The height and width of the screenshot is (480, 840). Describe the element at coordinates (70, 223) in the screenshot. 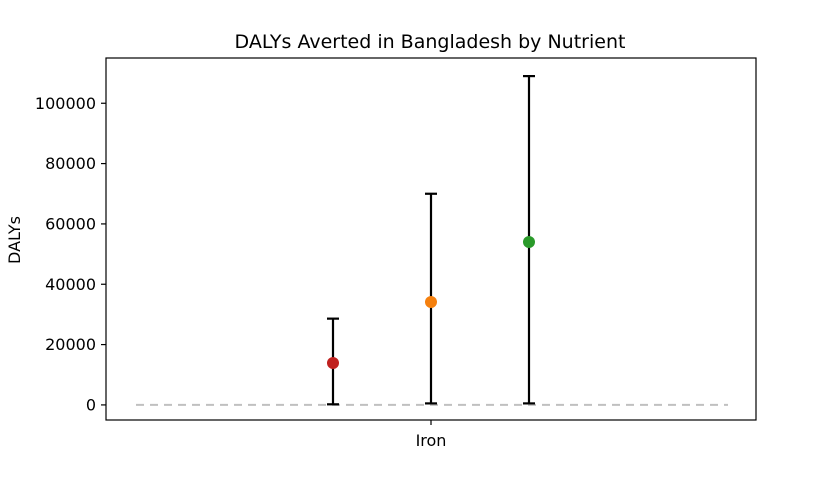

I see `y-tick-label: 60000` at that location.